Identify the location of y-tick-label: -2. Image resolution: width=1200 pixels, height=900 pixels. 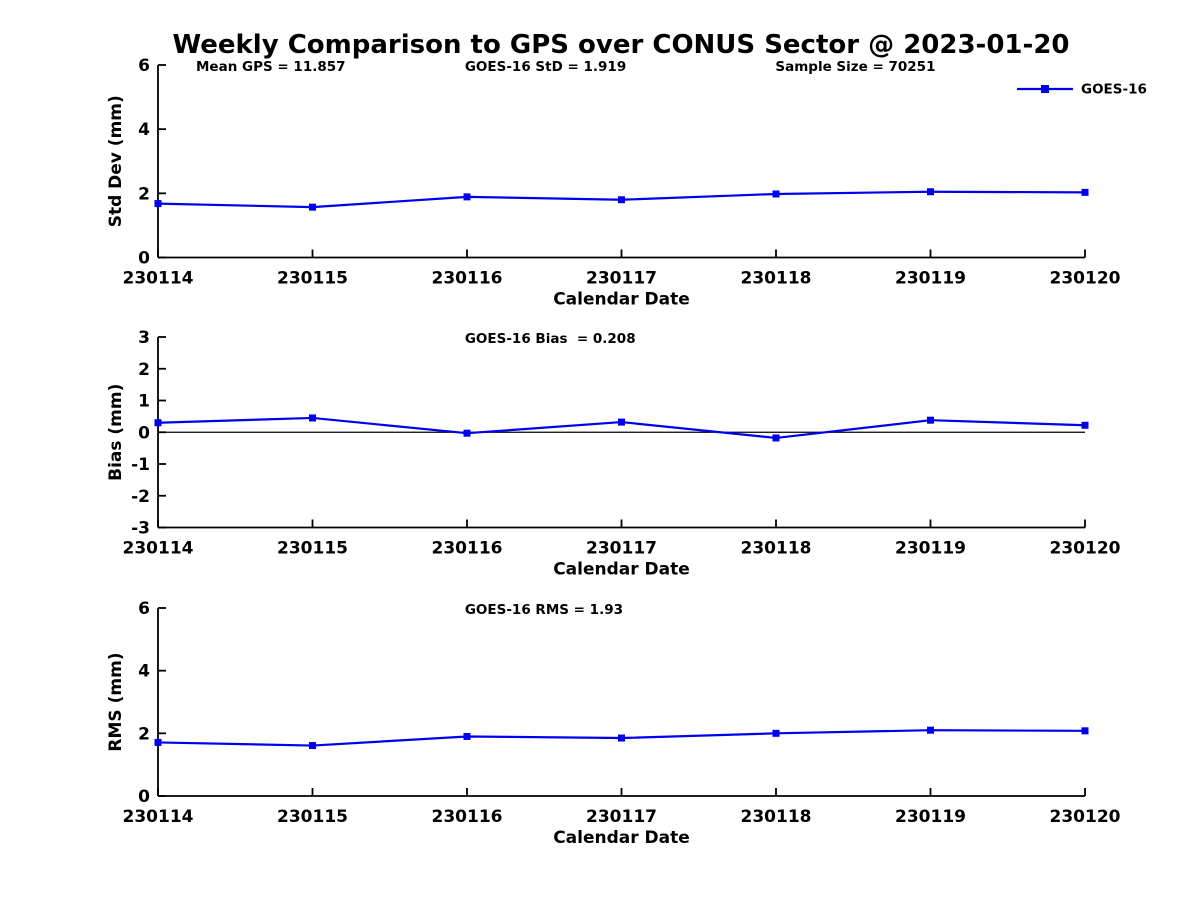
(140, 497).